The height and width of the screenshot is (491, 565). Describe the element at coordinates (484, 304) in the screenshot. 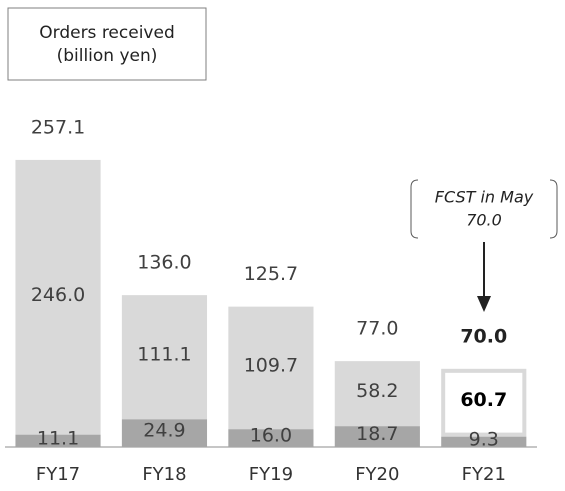

I see `annotation-arrowhead` at that location.